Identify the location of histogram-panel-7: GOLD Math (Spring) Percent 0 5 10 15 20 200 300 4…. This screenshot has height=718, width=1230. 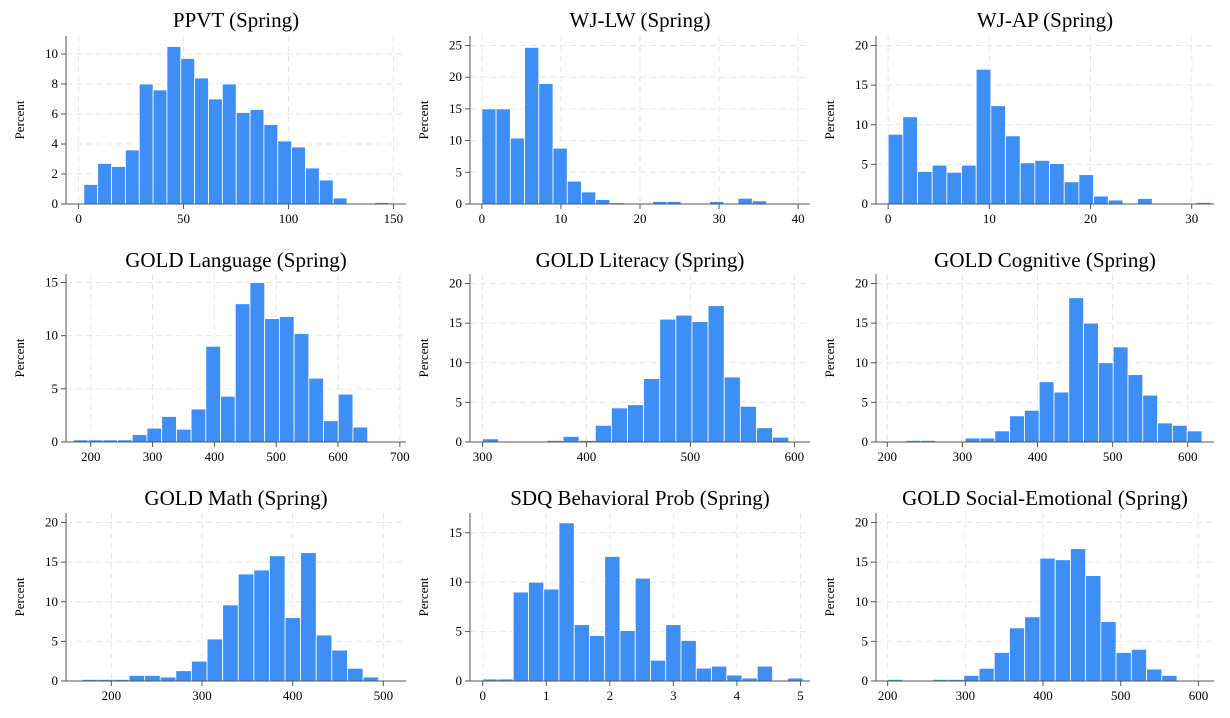
(209, 594).